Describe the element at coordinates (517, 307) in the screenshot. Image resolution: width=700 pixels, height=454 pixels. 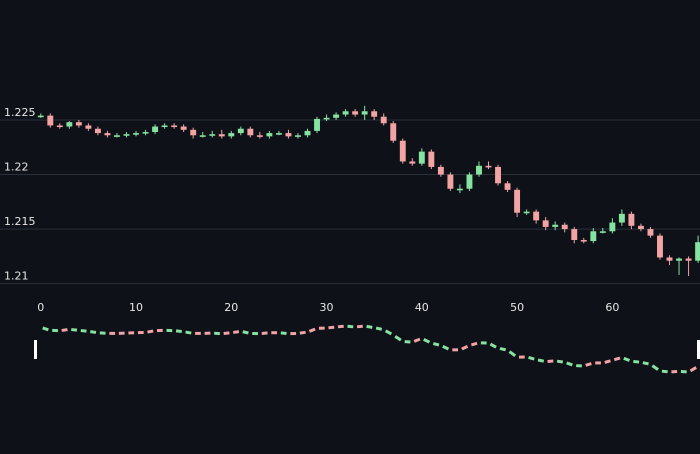
I see `x-tick-label: 50` at that location.